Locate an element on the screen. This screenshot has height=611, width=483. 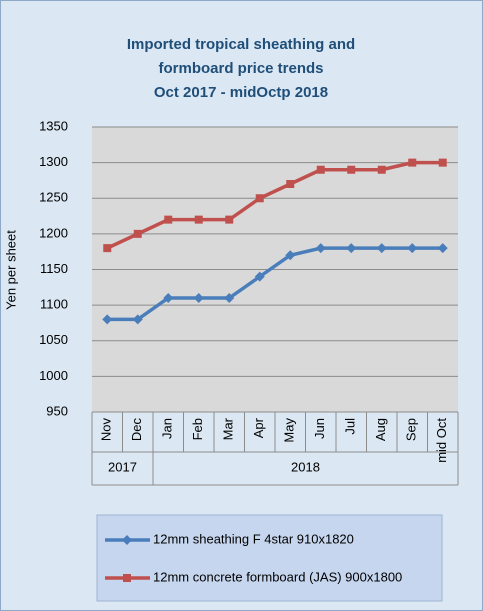
chart-title: Imported tropical sheathing and is located at coordinates (241, 44).